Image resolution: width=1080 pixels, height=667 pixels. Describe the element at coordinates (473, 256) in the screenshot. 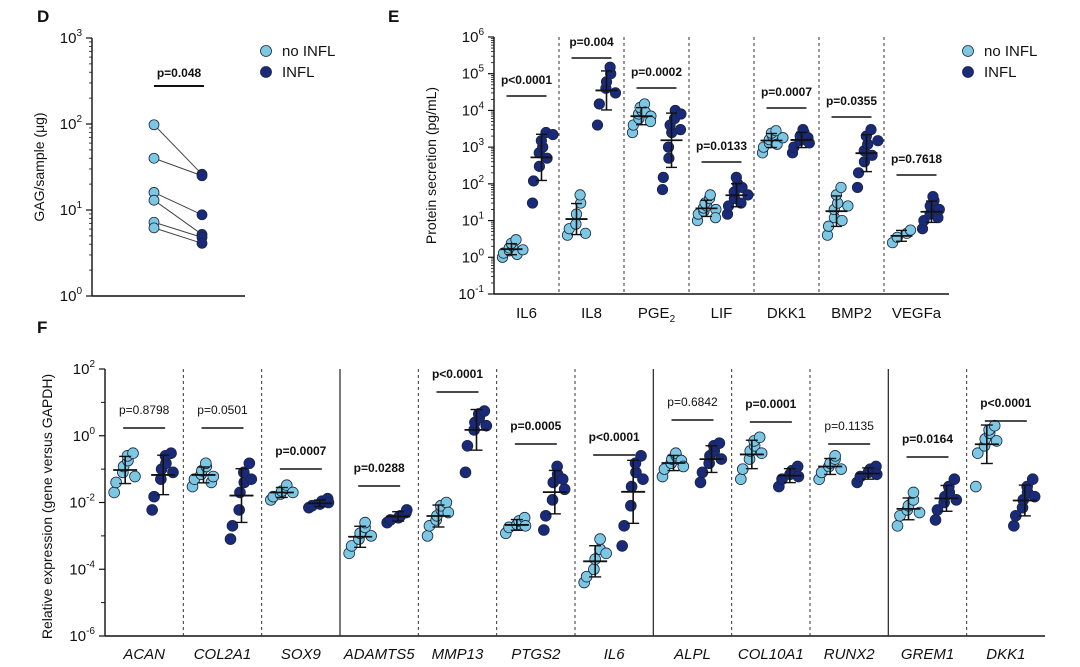

I see `panel-e-y-tick-label: 10⁰` at that location.